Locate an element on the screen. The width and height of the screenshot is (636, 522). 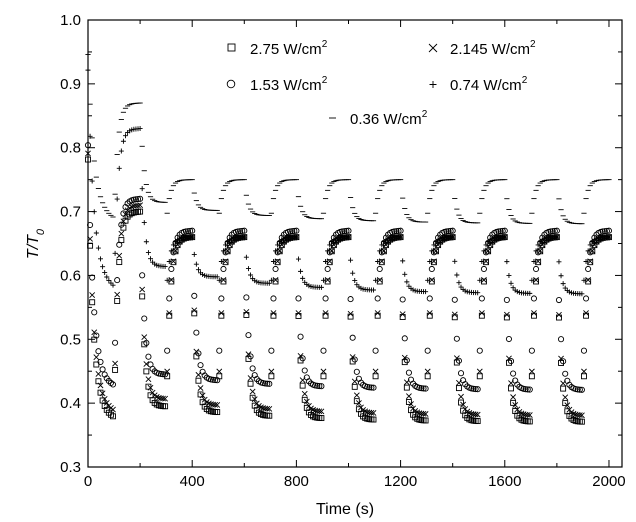
x-tick-label: 1200 is located at coordinates (400, 481).